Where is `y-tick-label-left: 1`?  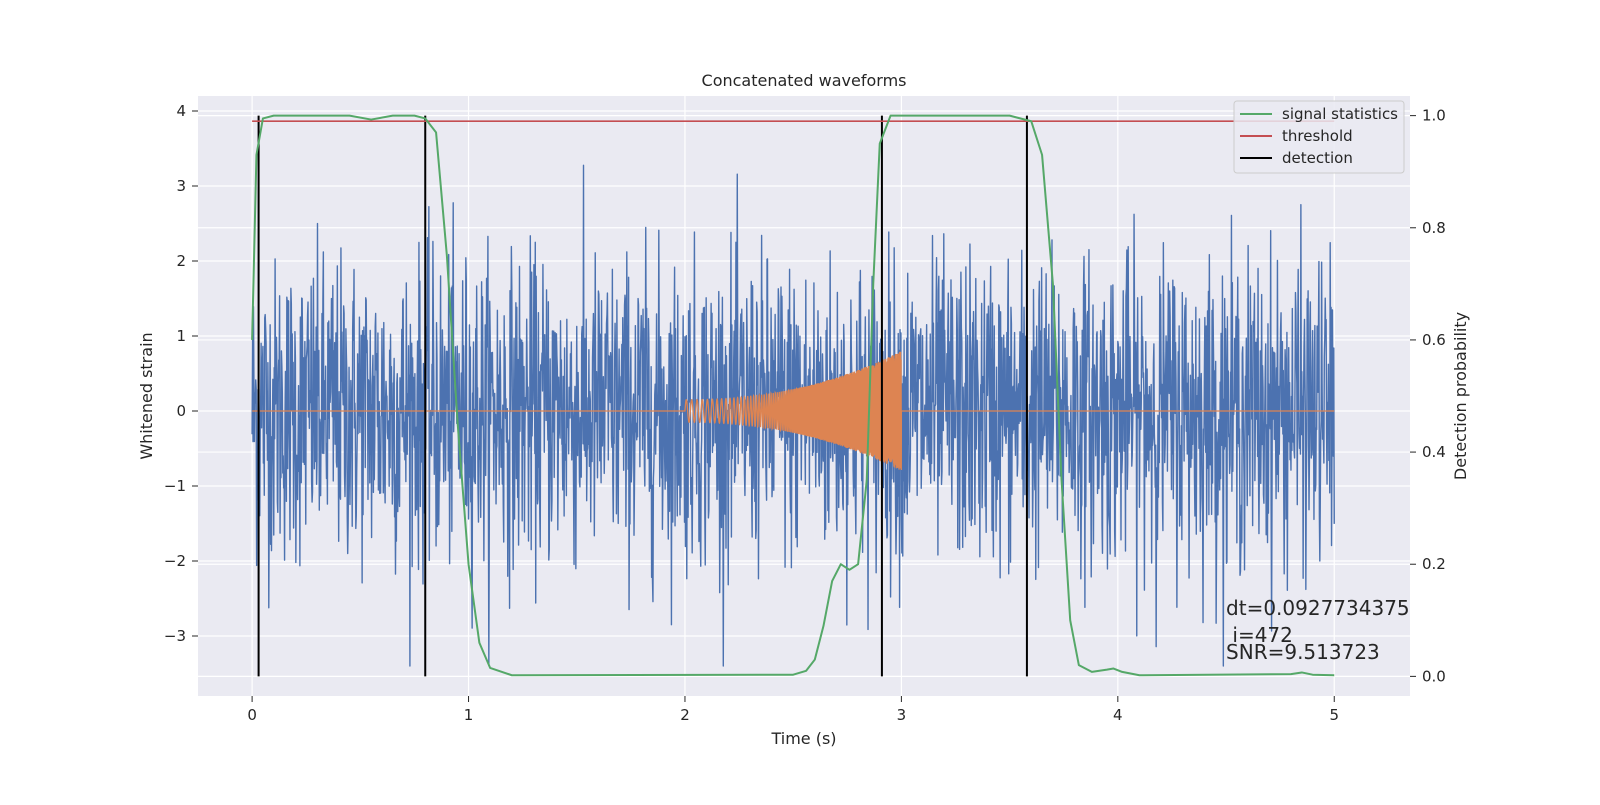 y-tick-label-left: 1 is located at coordinates (181, 336).